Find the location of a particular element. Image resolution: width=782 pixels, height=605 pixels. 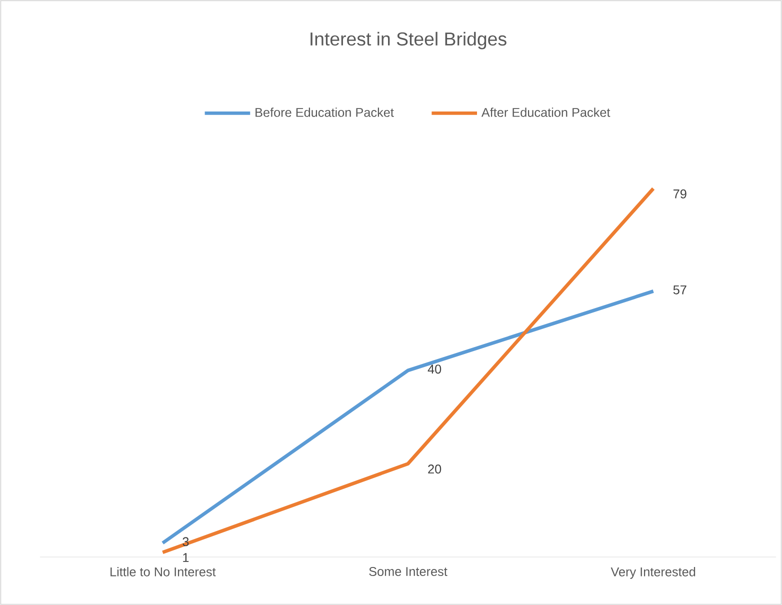

legend-label: After Education Packet is located at coordinates (545, 112).